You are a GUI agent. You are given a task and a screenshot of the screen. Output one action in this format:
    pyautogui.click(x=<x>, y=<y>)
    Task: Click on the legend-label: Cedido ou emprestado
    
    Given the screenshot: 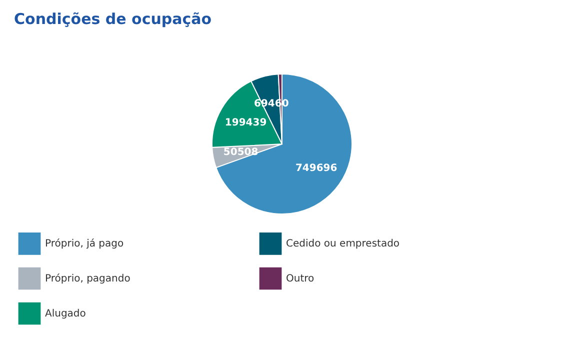 What is the action you would take?
    pyautogui.click(x=343, y=244)
    